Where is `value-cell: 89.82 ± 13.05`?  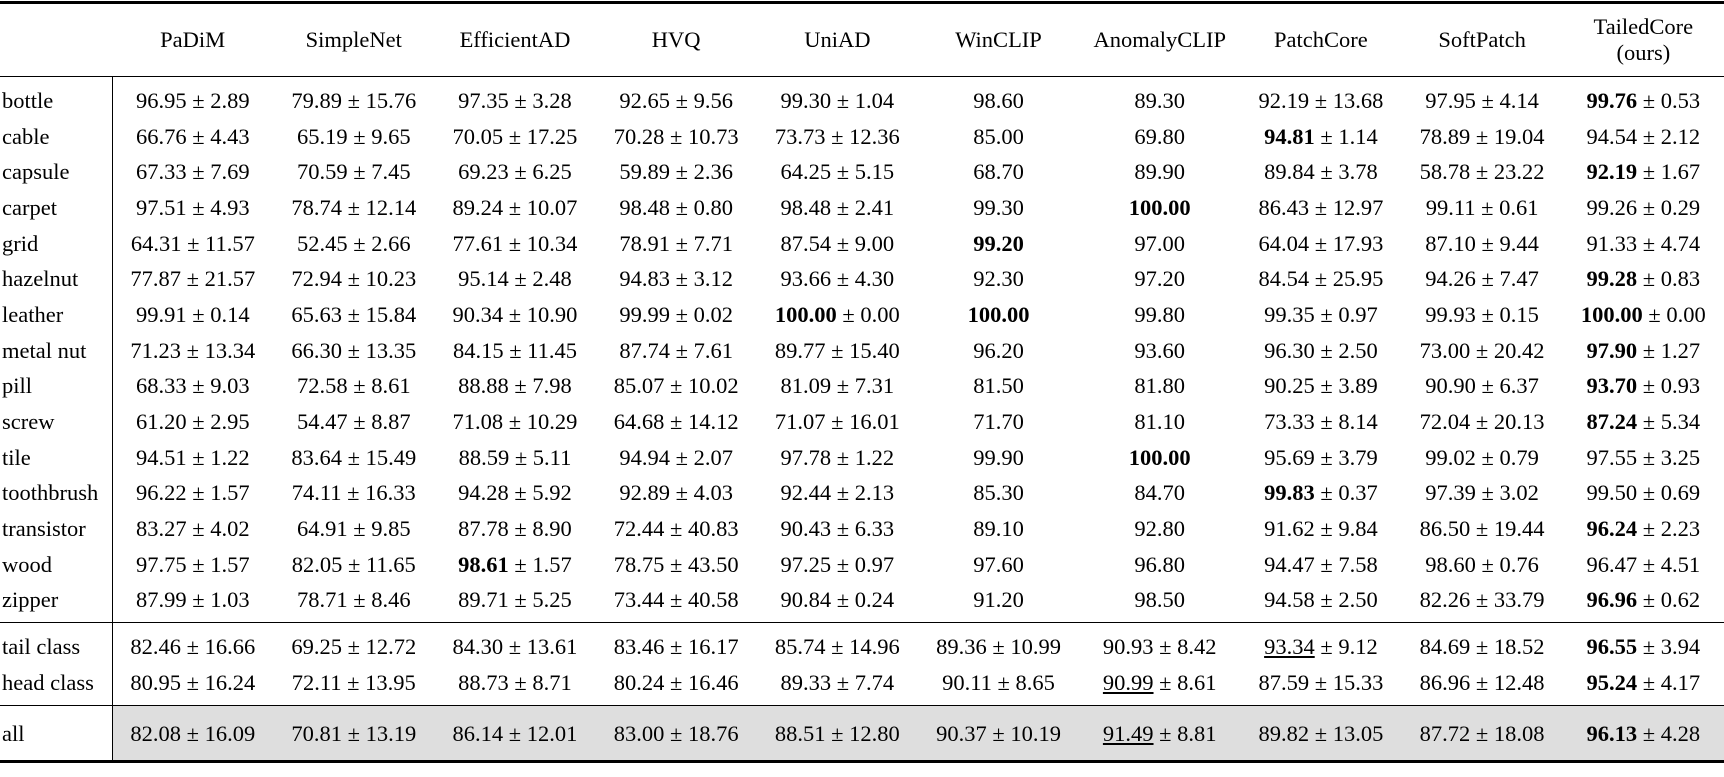
value-cell: 89.82 ± 13.05 is located at coordinates (1321, 733).